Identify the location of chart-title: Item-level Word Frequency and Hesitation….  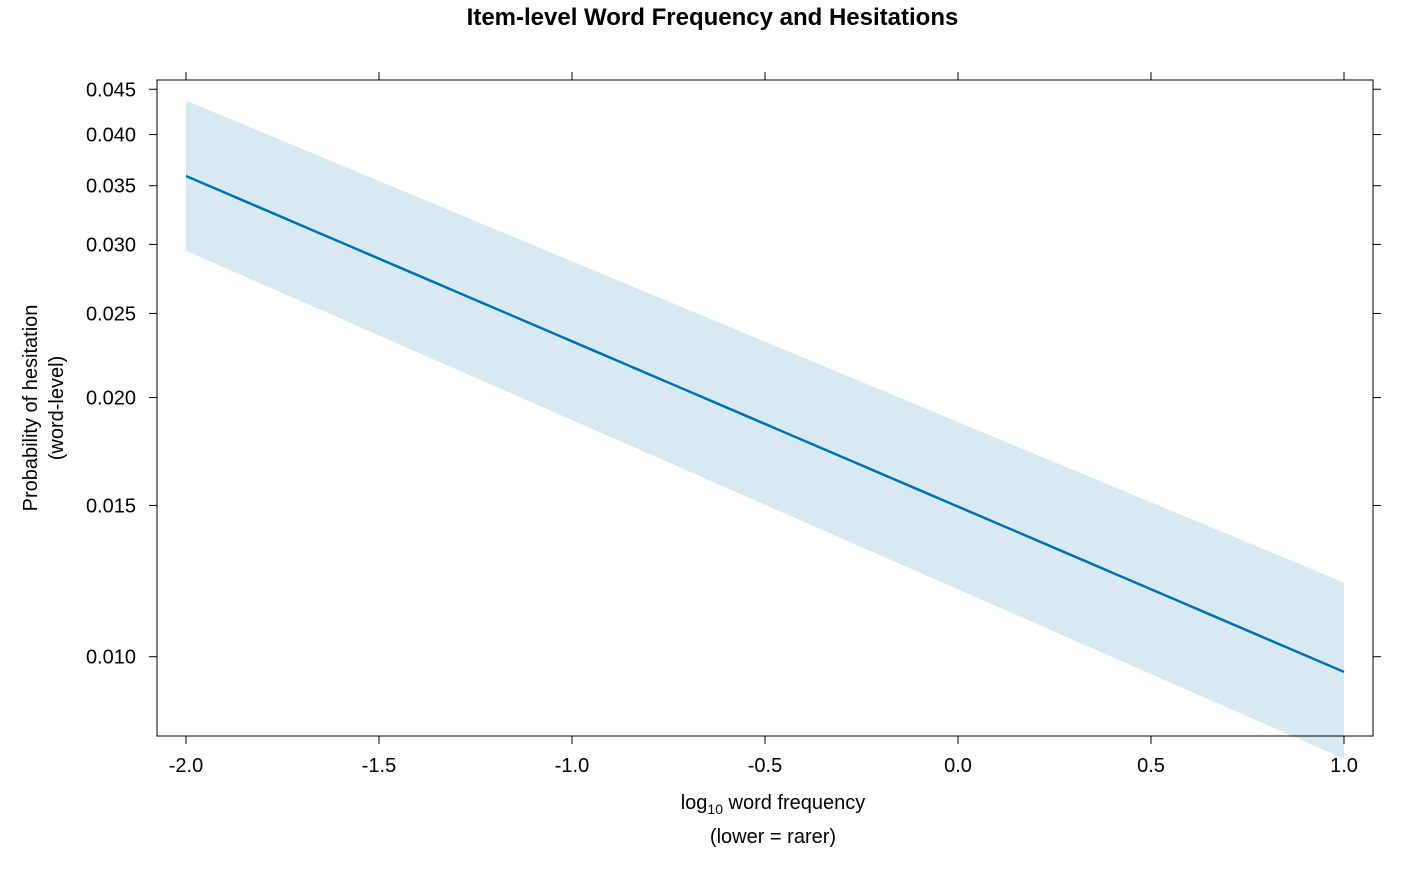
(712, 17).